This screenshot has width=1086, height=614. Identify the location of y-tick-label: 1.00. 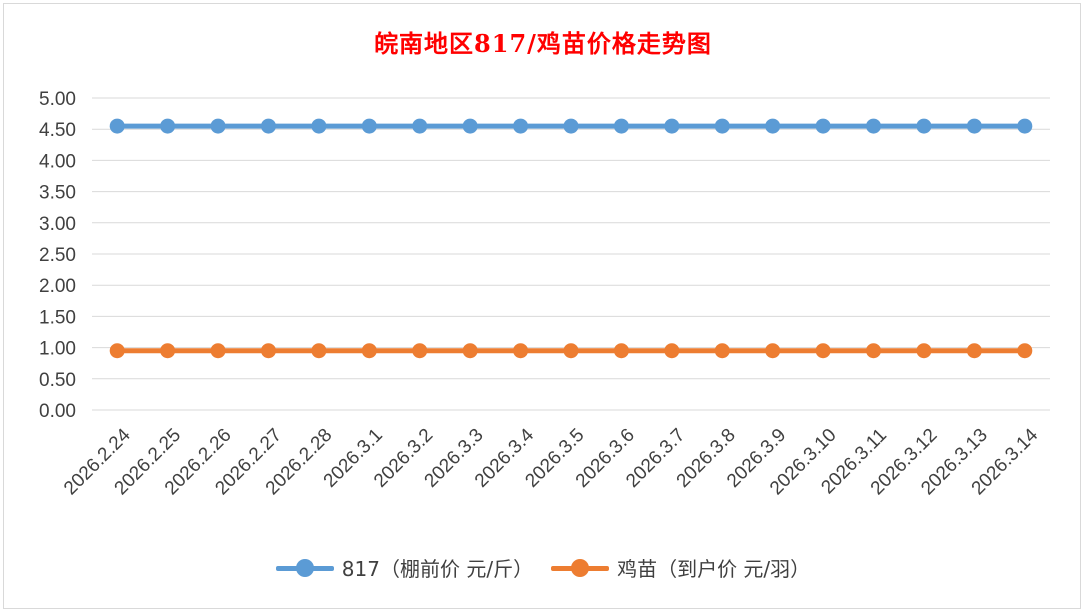
(57, 349).